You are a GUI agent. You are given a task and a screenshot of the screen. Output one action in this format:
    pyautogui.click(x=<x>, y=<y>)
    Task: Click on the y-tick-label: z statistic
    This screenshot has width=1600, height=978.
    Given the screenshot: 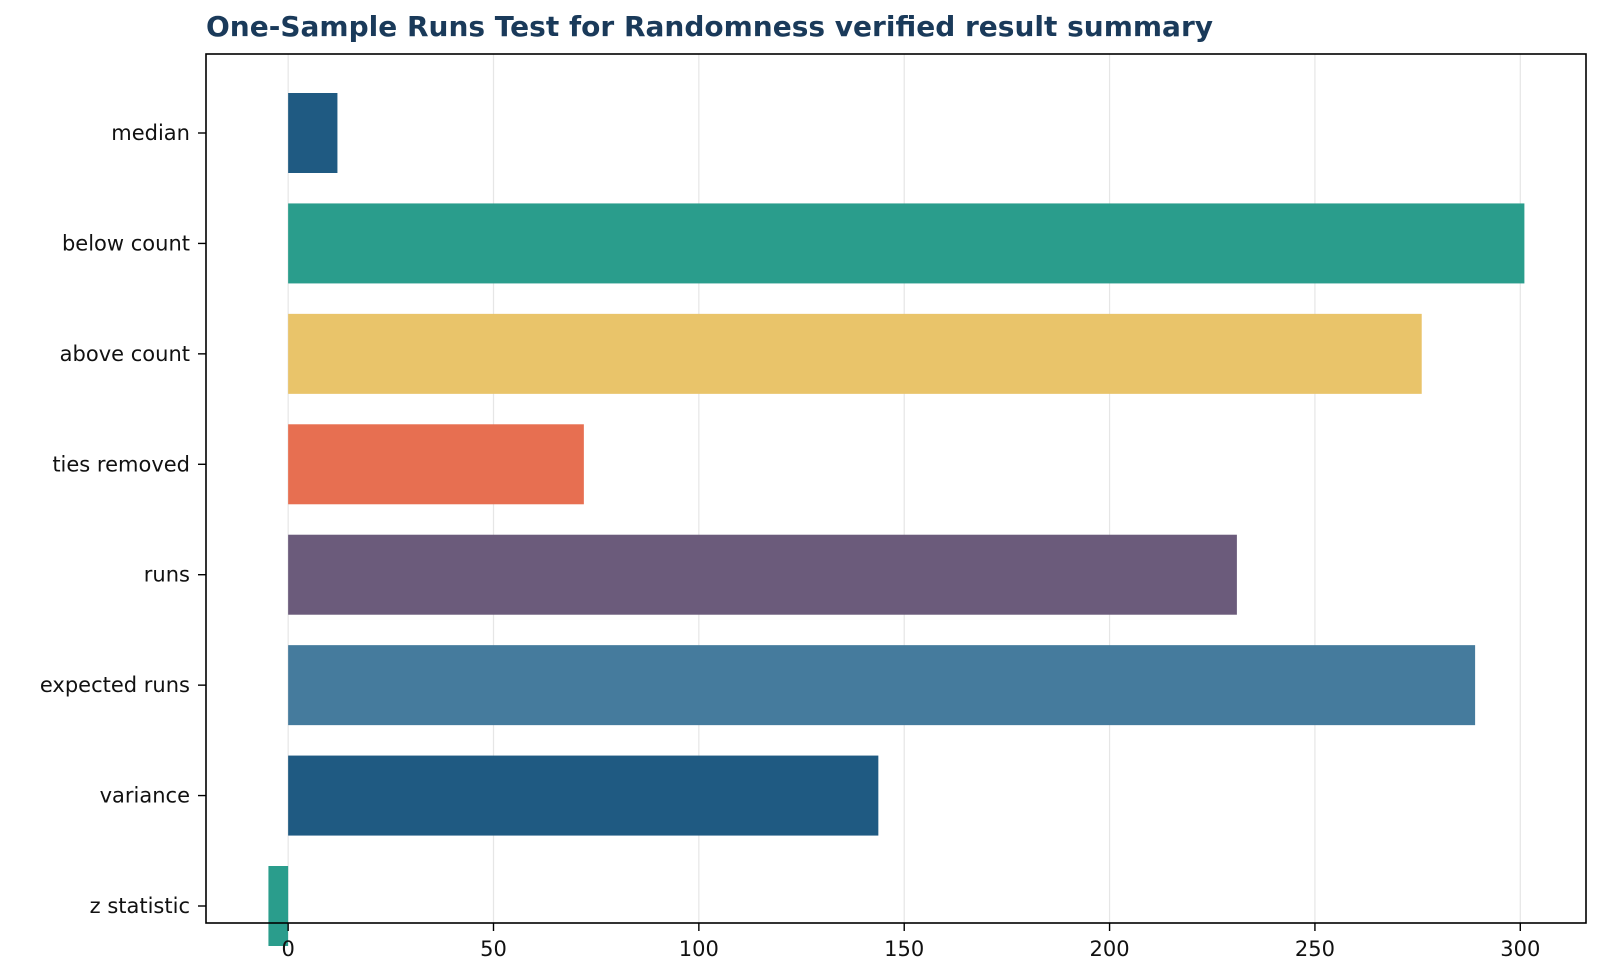 What is the action you would take?
    pyautogui.click(x=140, y=906)
    